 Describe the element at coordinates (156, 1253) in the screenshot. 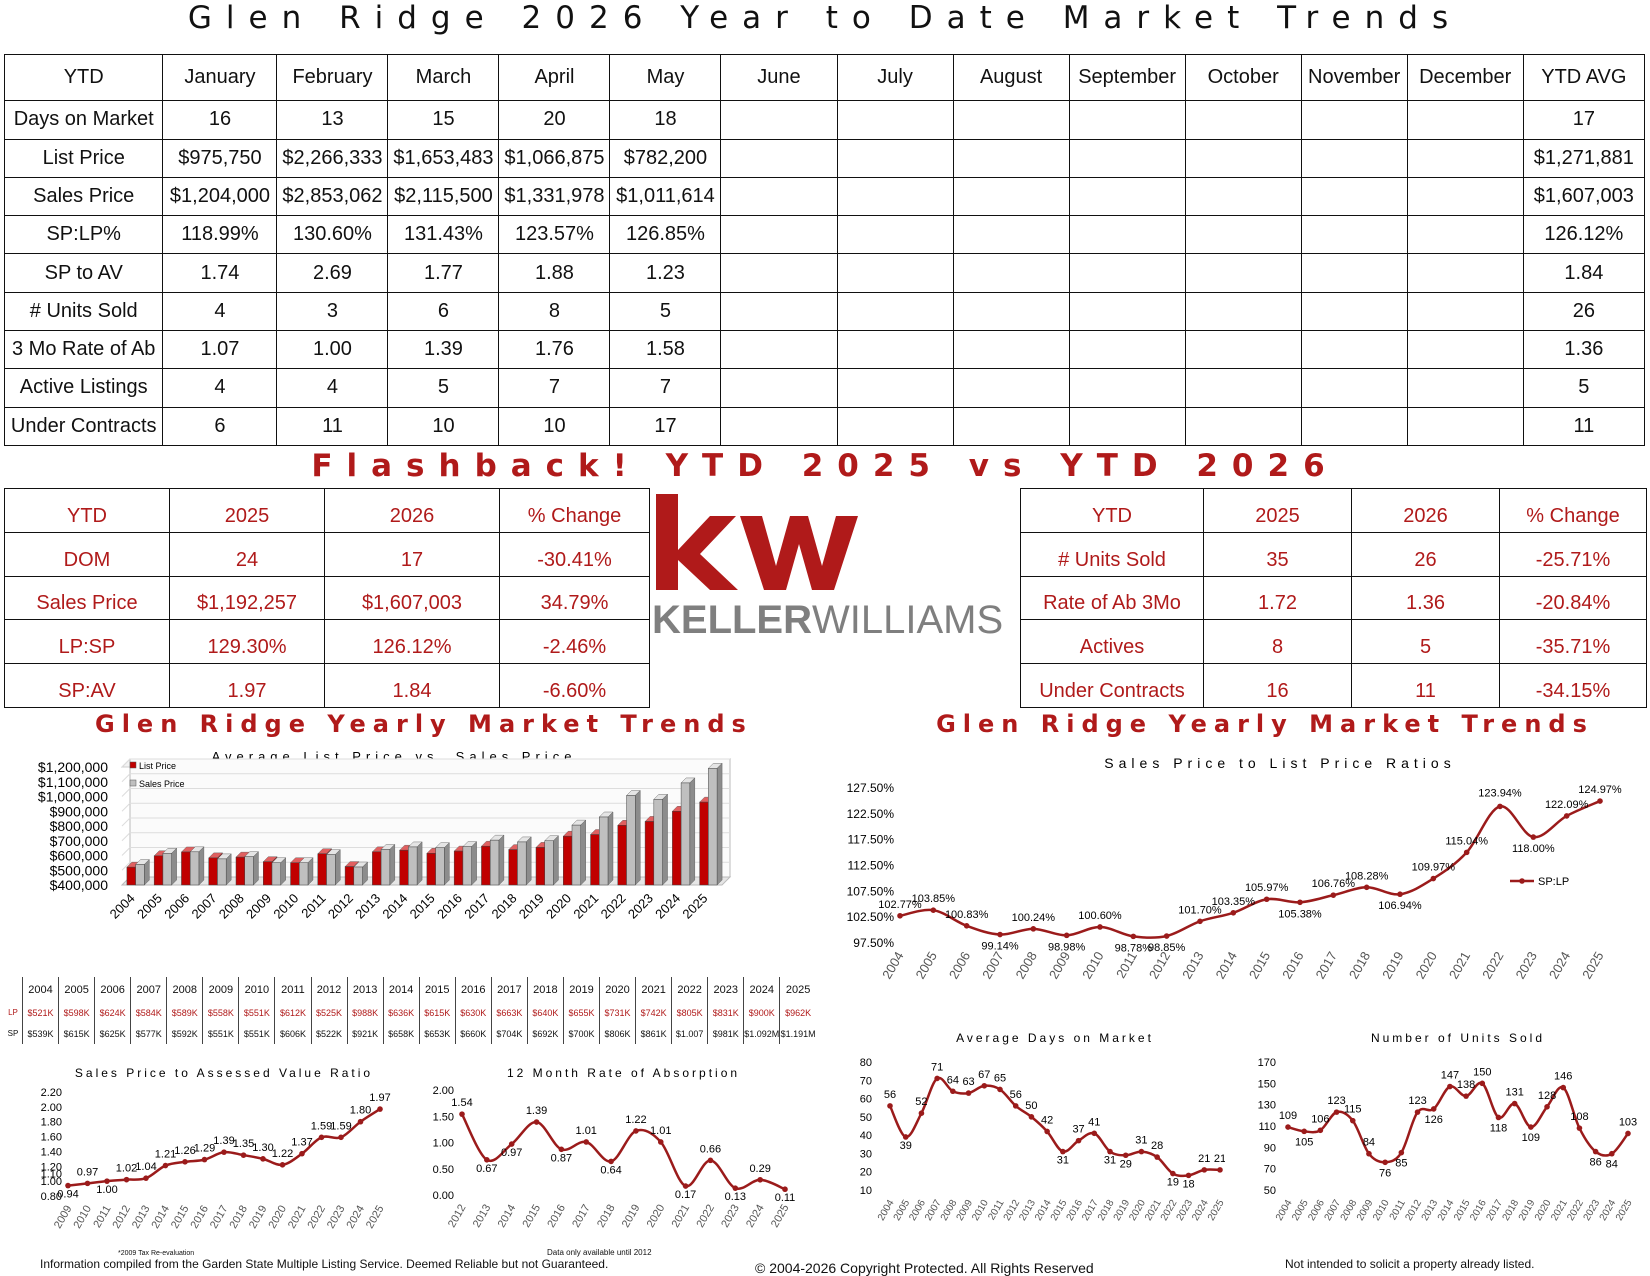

I see `note-tax-reeval: *2009 Tax Re-evaluation` at that location.